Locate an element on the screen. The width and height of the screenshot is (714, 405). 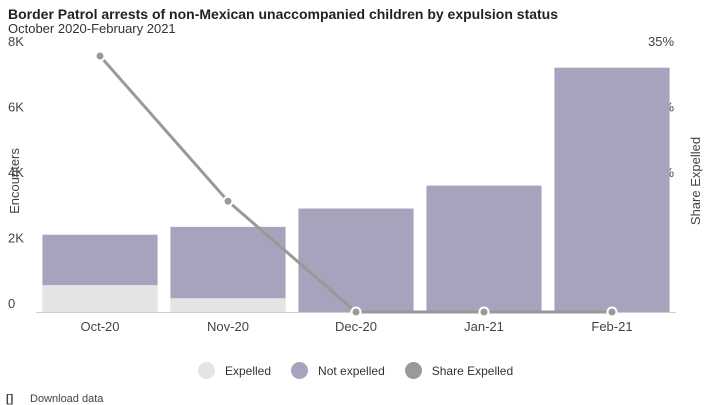
download-icon: [] is located at coordinates (10, 399).